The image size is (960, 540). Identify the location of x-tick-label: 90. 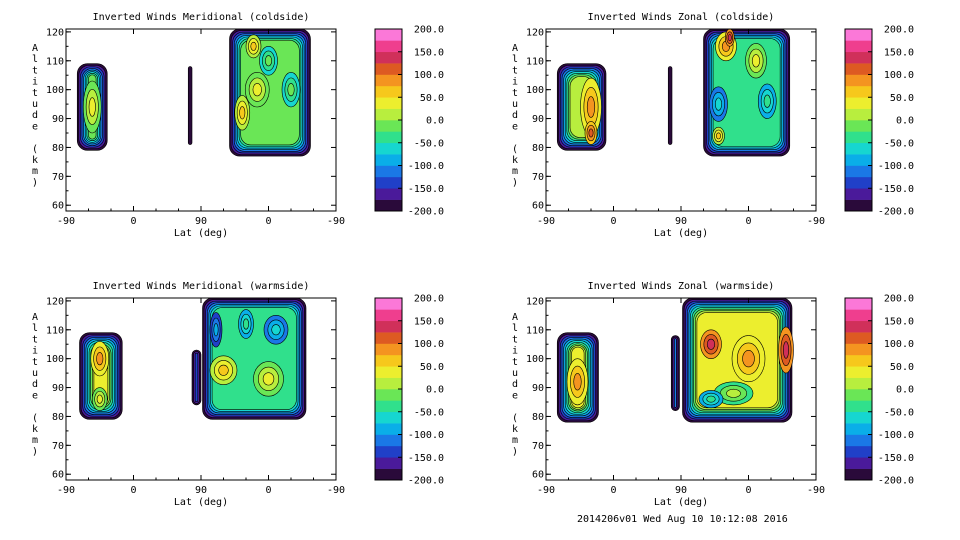
(681, 490).